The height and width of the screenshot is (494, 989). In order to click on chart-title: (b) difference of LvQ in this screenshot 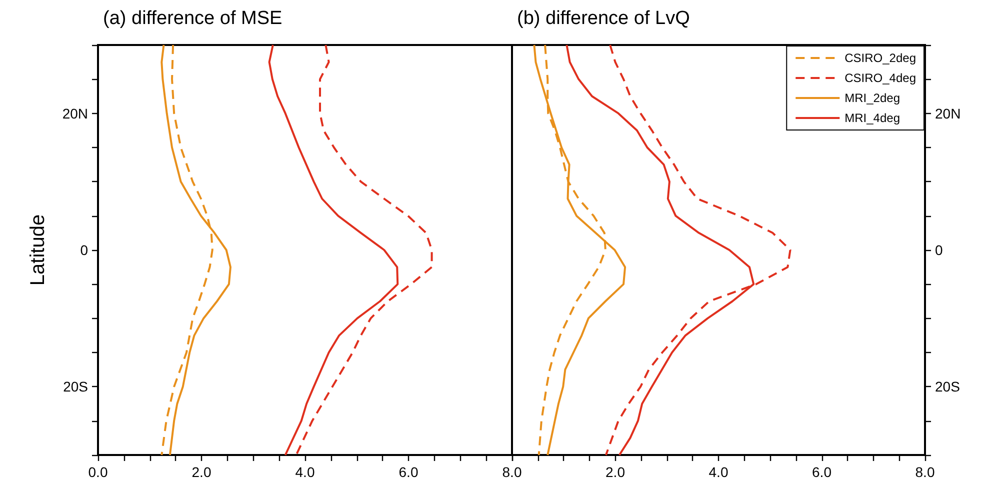, I will do `click(603, 18)`.